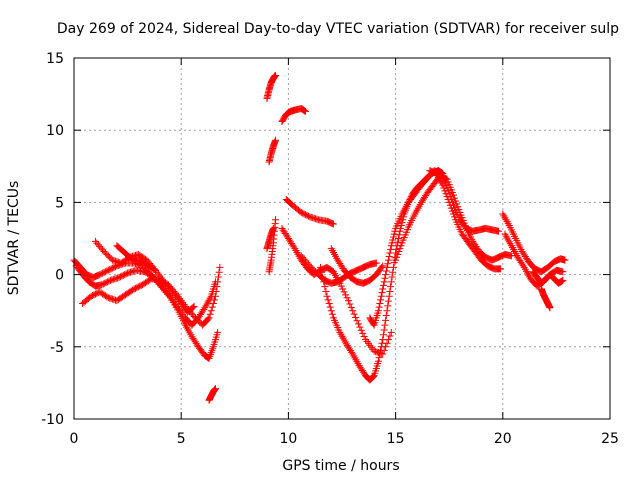  Describe the element at coordinates (59, 203) in the screenshot. I see `y-tick-label: 5` at that location.